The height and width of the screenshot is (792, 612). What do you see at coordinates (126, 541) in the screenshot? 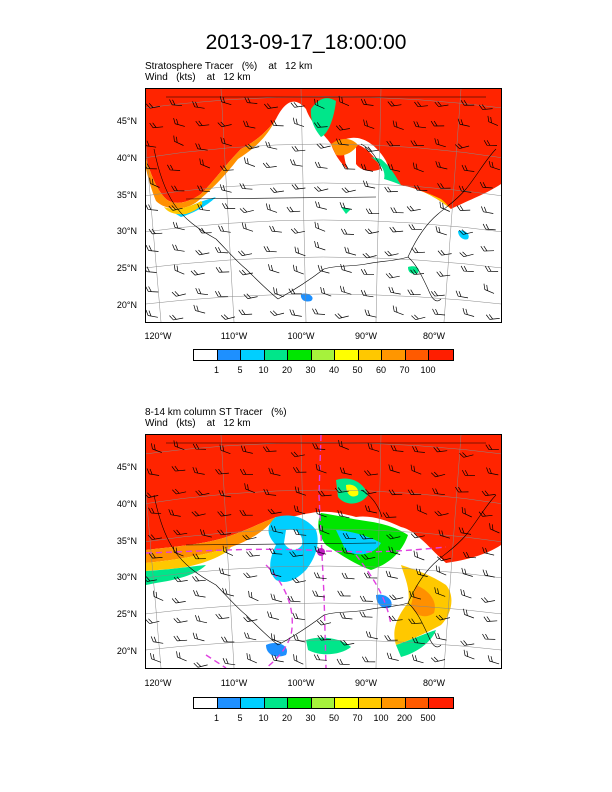
I see `lat-label: 35°N` at bounding box center [126, 541].